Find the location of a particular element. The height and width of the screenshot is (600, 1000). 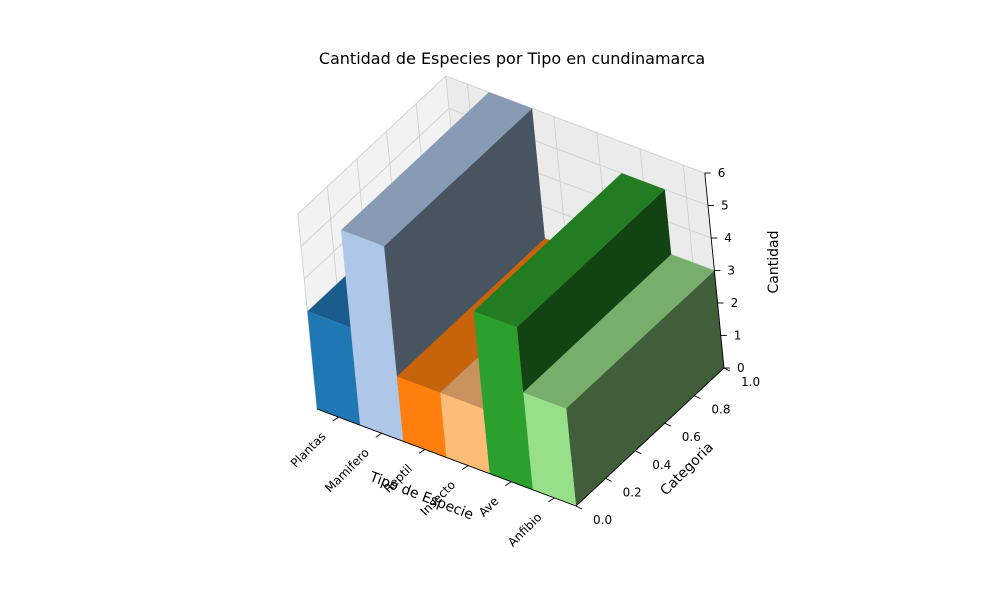

x-tick-label: Ave is located at coordinates (488, 506).